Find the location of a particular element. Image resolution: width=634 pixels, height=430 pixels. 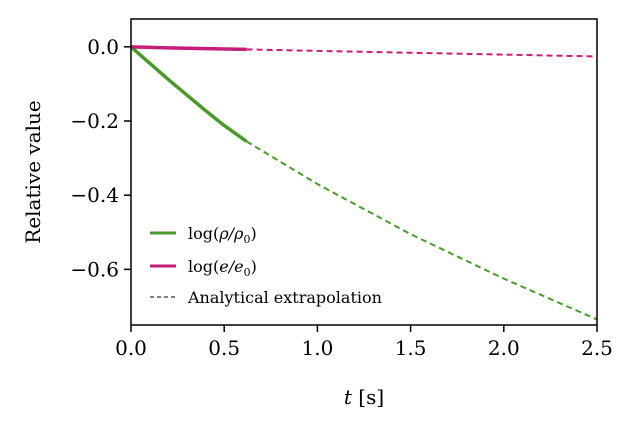

legend-label-2: Analytical extrapolation is located at coordinates (284, 297).